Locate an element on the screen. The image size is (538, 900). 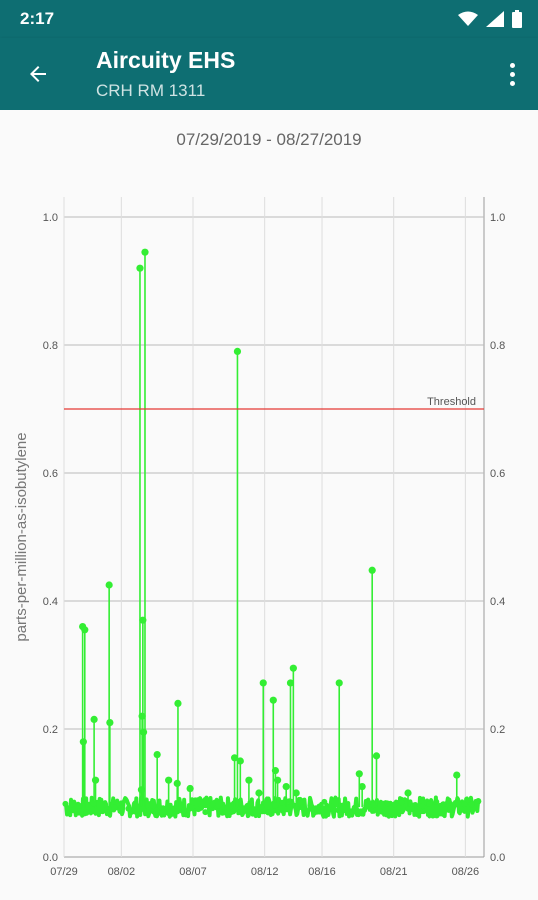
x-tick-label: 08/26 is located at coordinates (466, 872).